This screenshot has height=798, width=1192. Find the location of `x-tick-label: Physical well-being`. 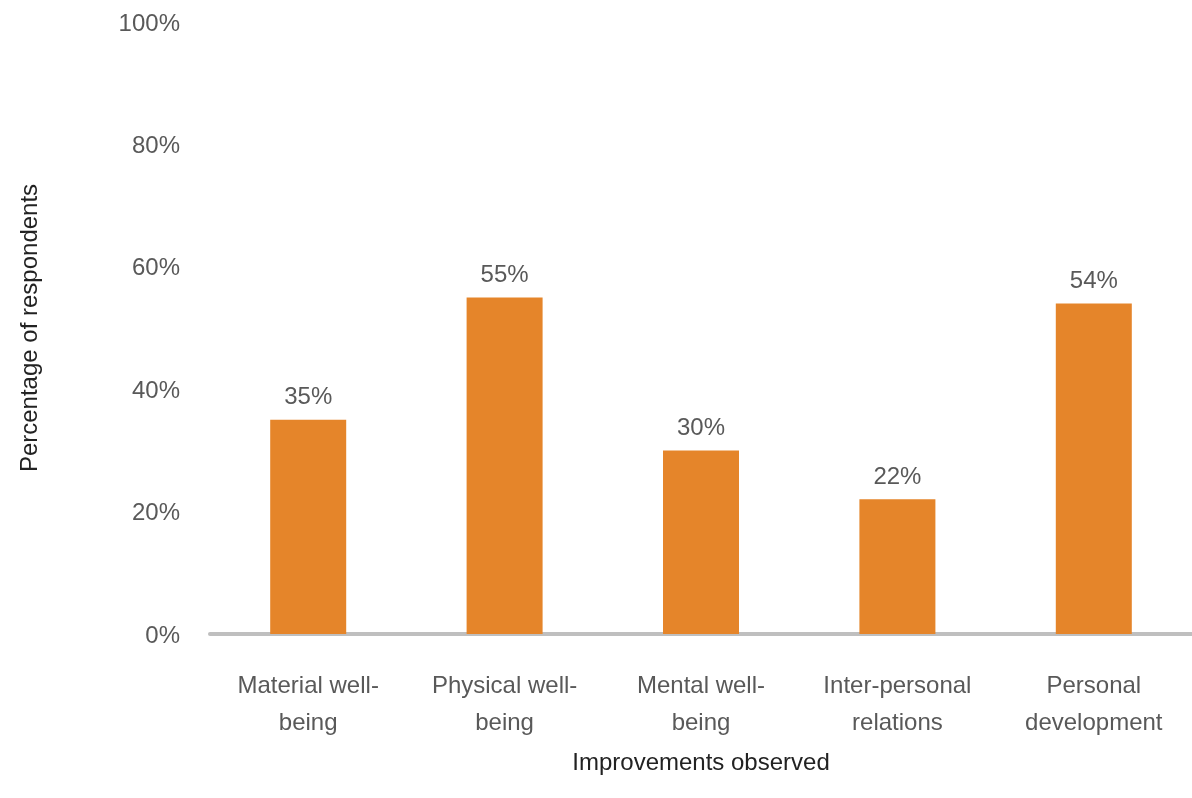

x-tick-label: Physical well-being is located at coordinates (504, 703).